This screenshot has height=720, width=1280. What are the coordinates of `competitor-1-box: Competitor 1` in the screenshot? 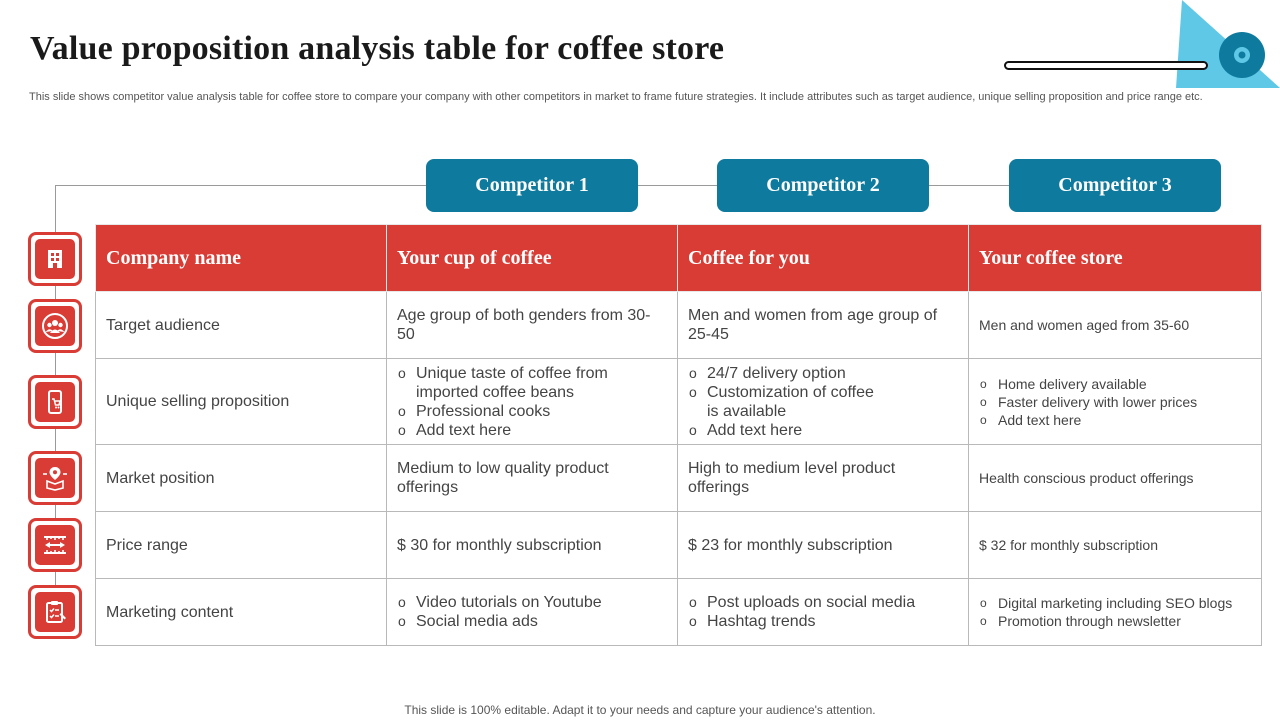 It's located at (532, 185).